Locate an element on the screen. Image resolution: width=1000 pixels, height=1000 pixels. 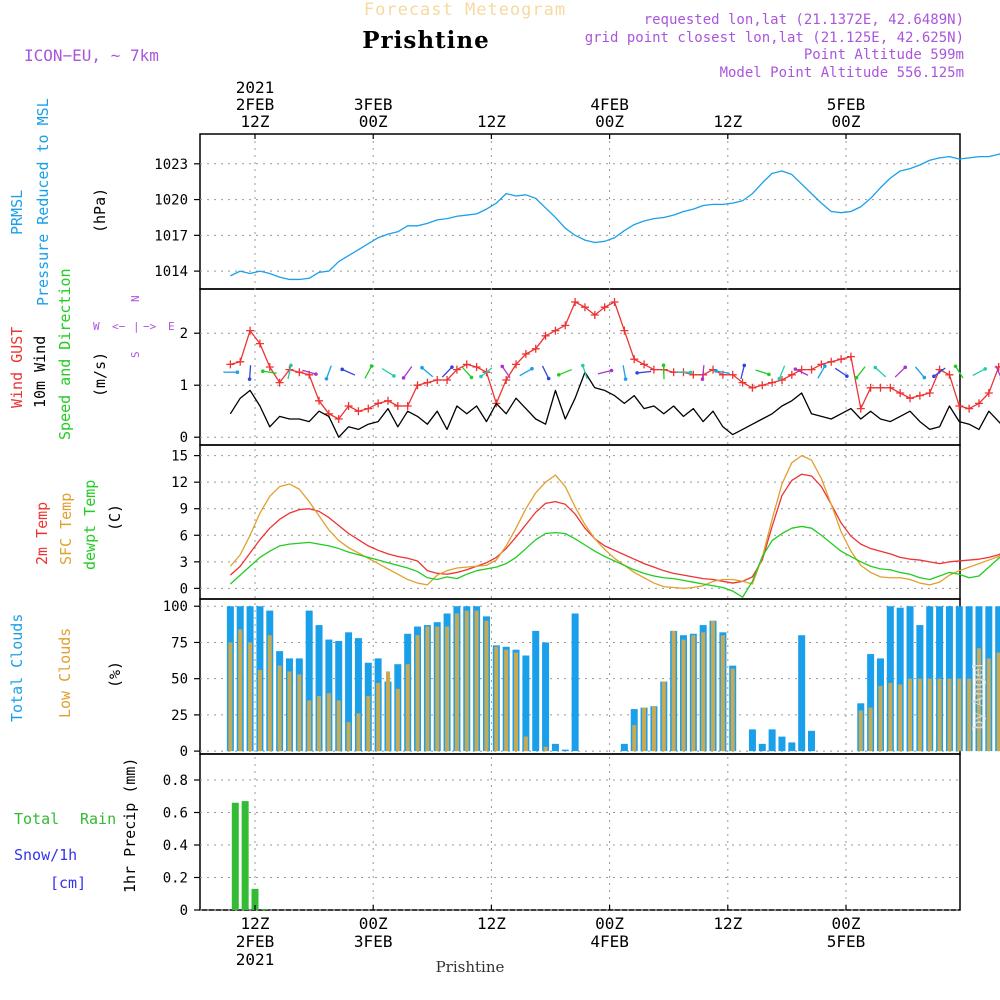
wind-unit: (m/s) is located at coordinates (100, 374).